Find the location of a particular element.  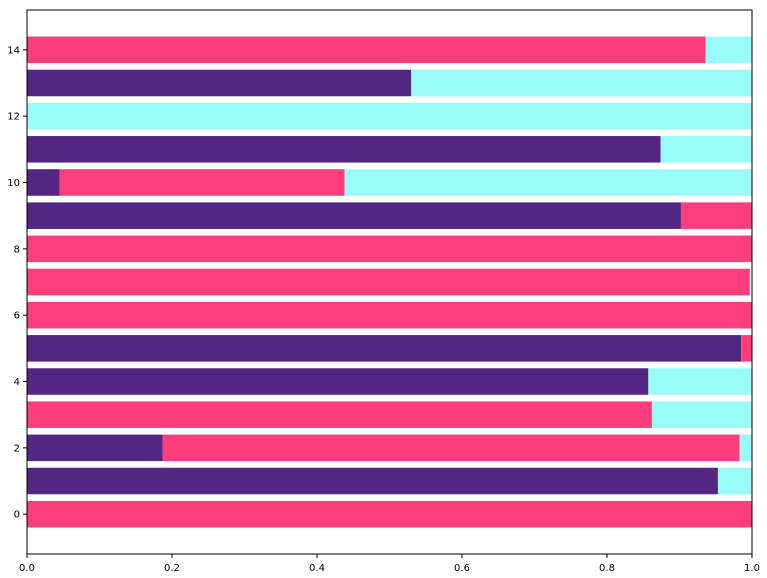

x-tick-label: 0.4 is located at coordinates (317, 568).